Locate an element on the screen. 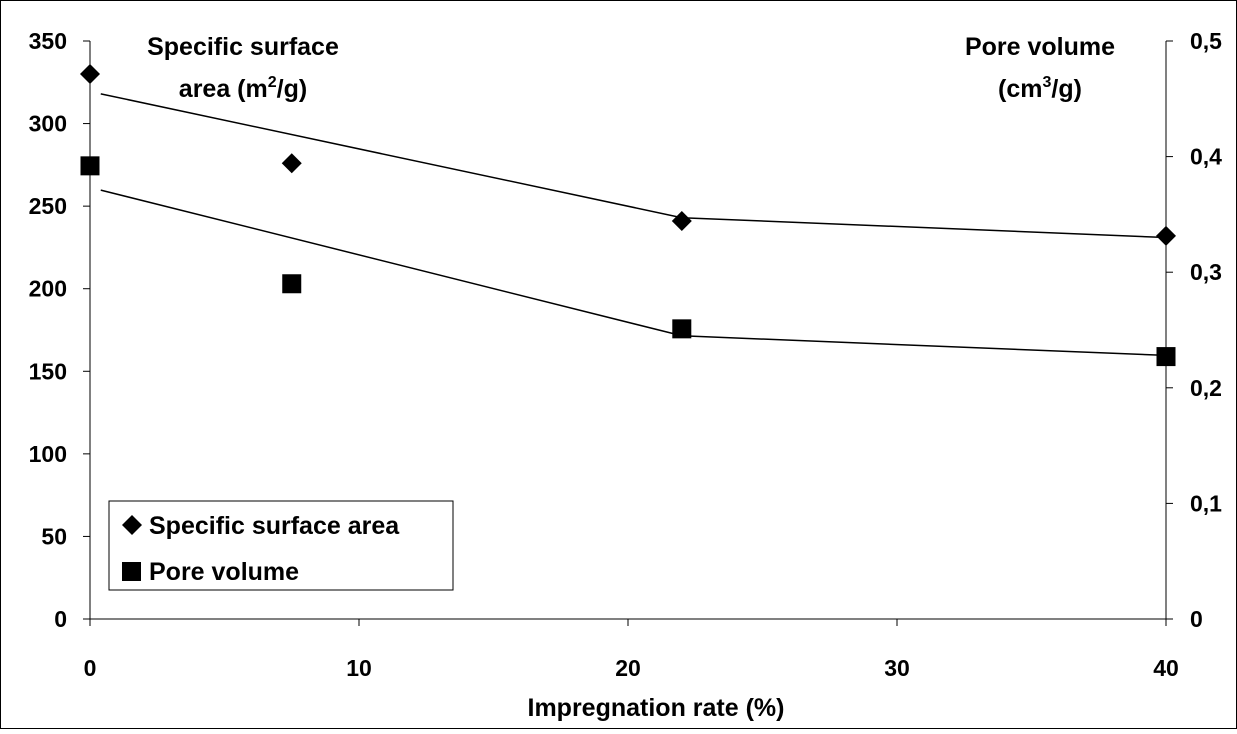 The image size is (1237, 734). legend-box is located at coordinates (281, 545).